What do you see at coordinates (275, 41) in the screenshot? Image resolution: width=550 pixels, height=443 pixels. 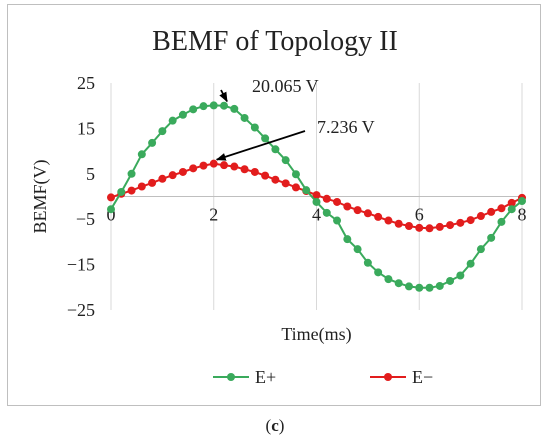 I see `chart-title: BEMF of Topology II` at bounding box center [275, 41].